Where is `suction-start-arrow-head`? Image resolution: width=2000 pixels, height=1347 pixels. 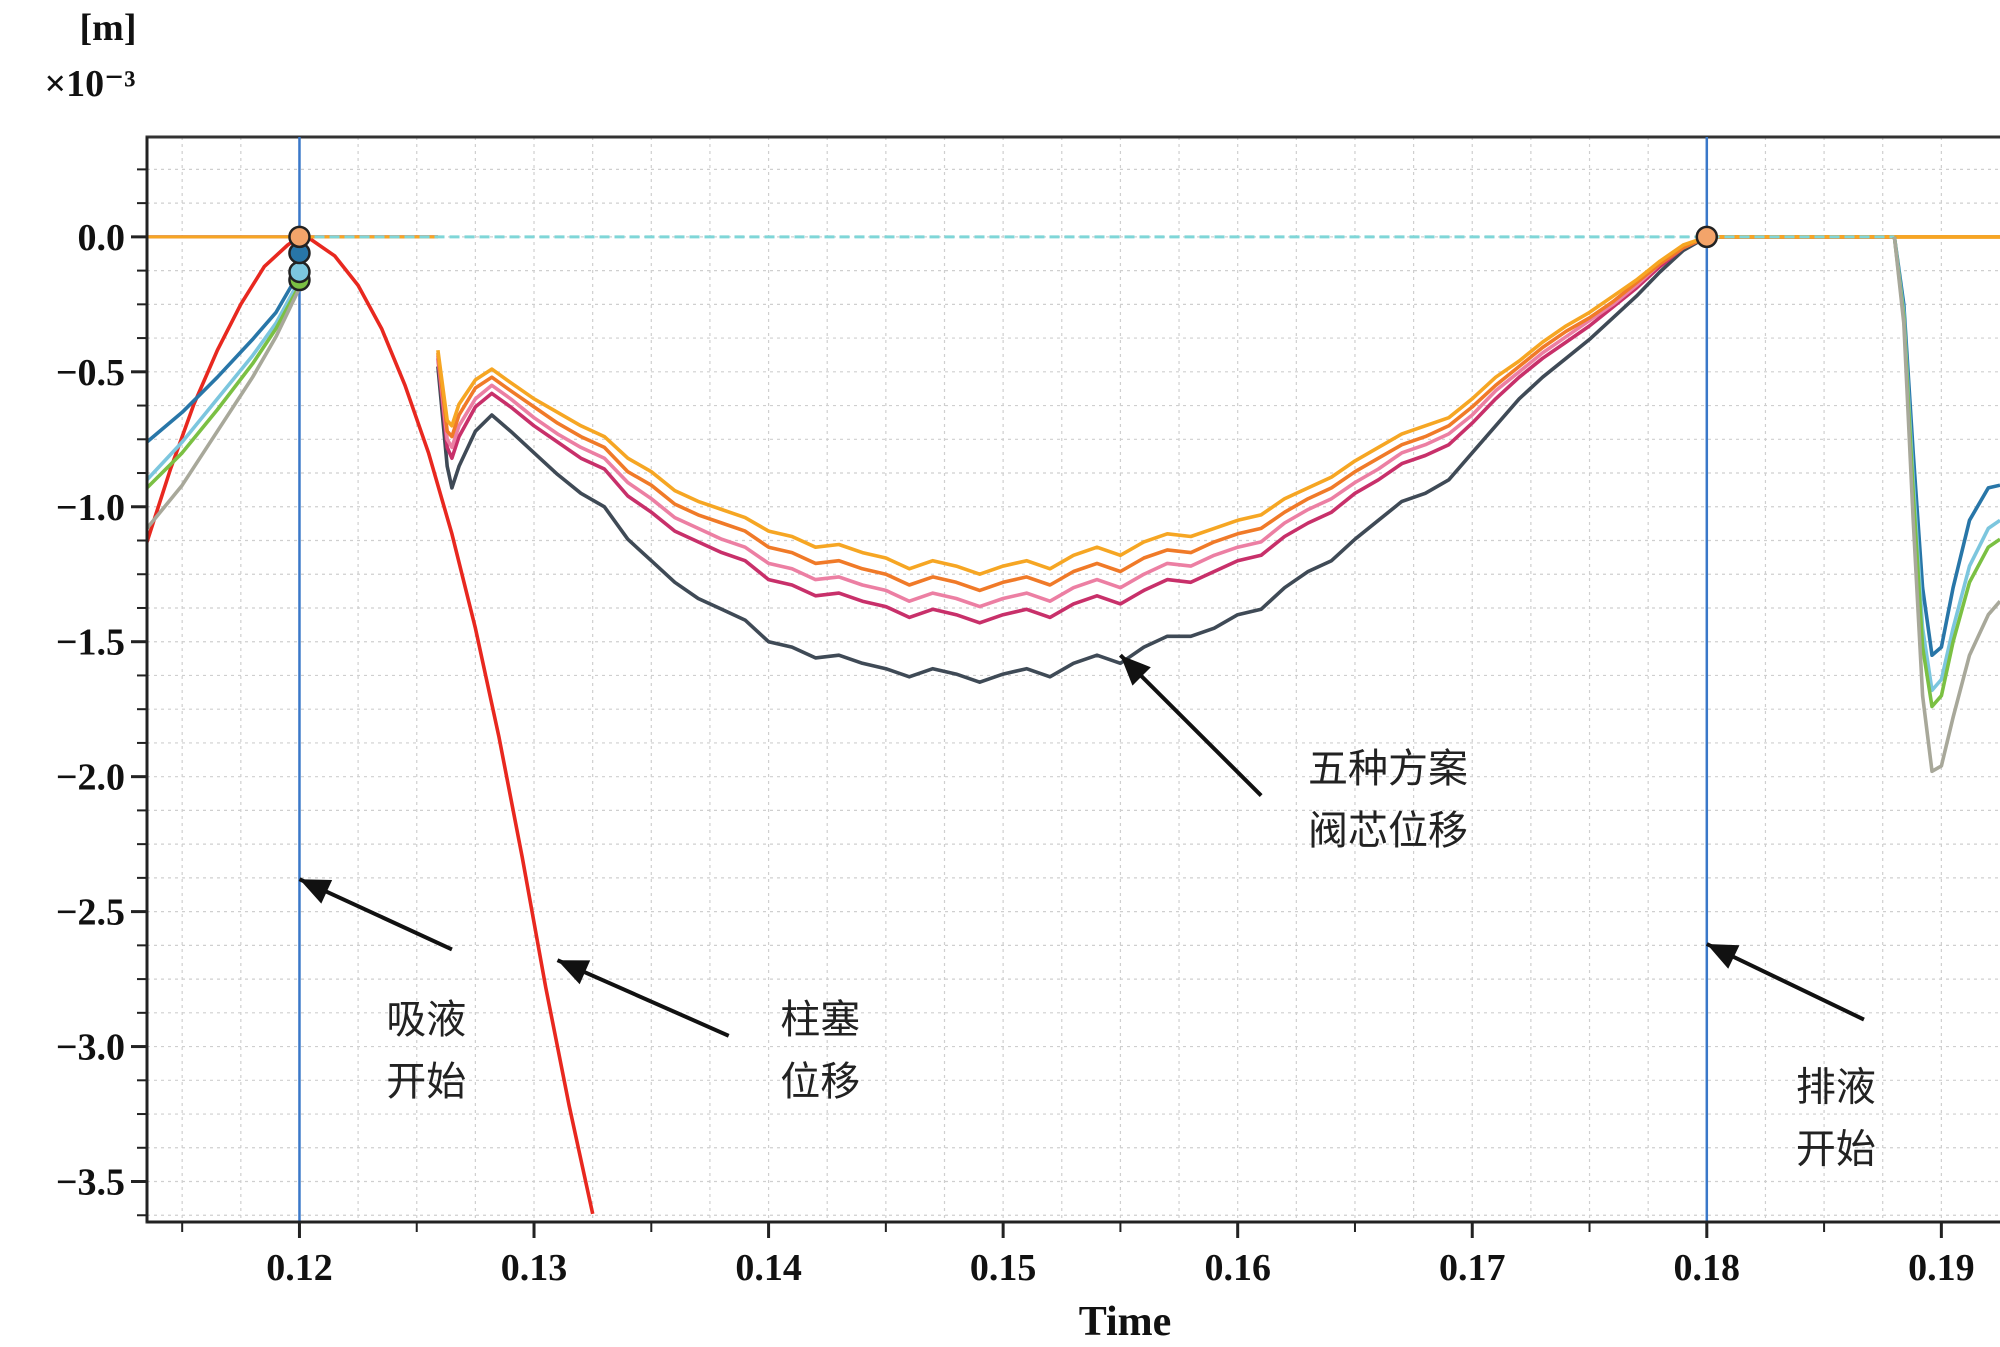 suction-start-arrow-head is located at coordinates (316, 891).